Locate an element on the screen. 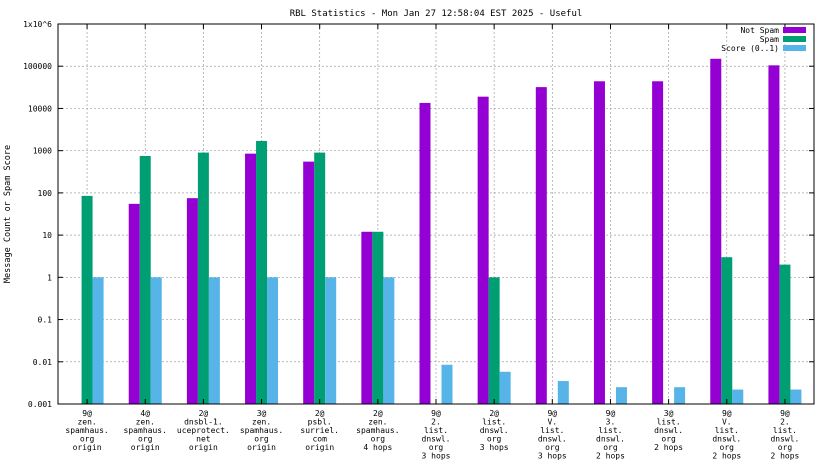  y-axis-label: Message Count or Spam Score is located at coordinates (8, 214).